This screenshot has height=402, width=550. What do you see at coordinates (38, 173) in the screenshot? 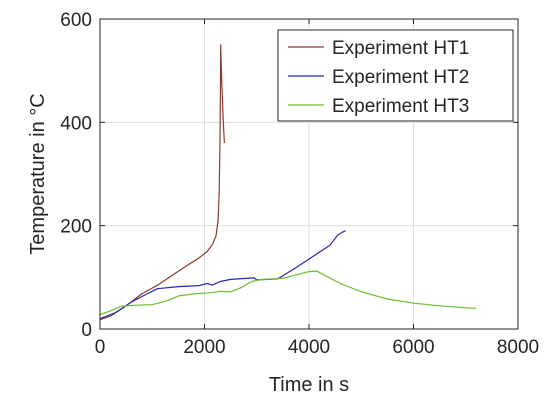
I see `y-axis-label: Temperature in °C` at bounding box center [38, 173].